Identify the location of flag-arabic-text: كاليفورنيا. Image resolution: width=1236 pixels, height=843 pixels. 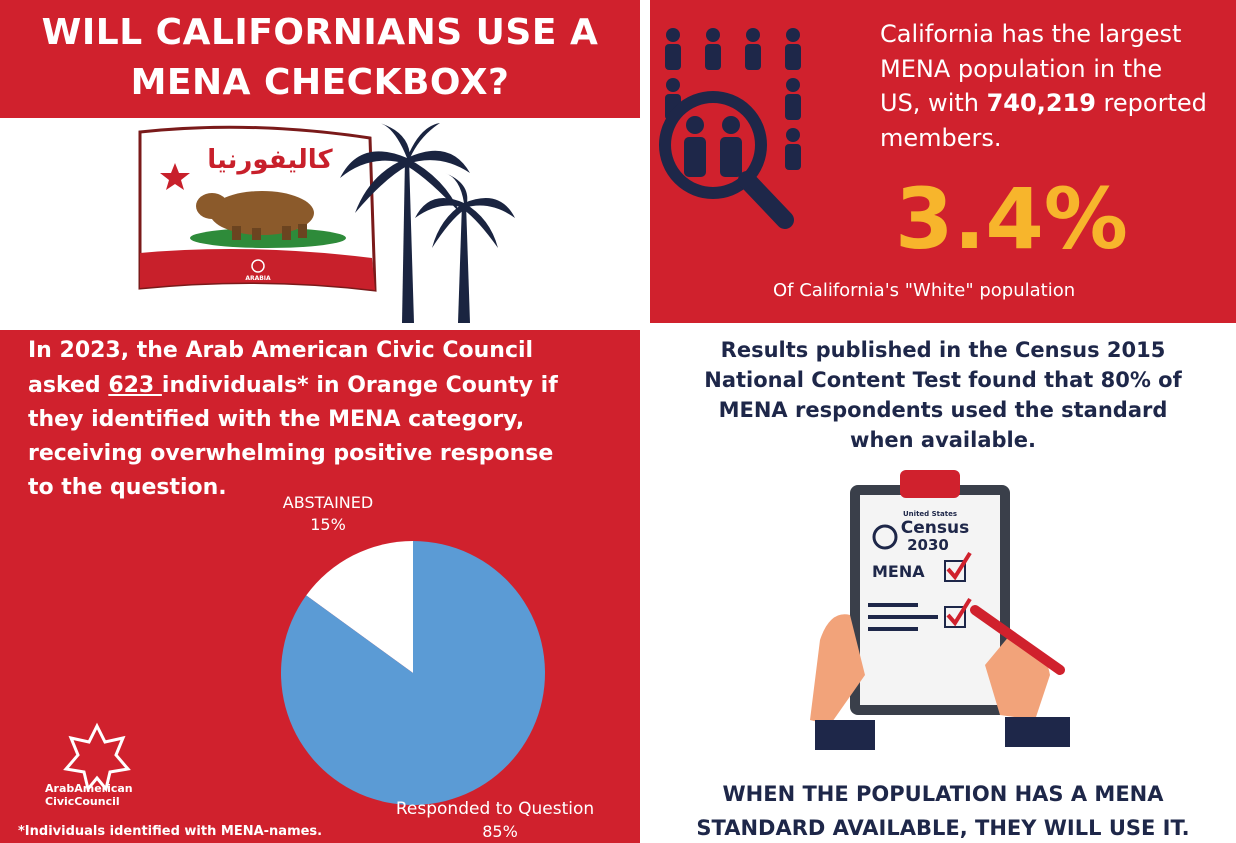
(270, 160).